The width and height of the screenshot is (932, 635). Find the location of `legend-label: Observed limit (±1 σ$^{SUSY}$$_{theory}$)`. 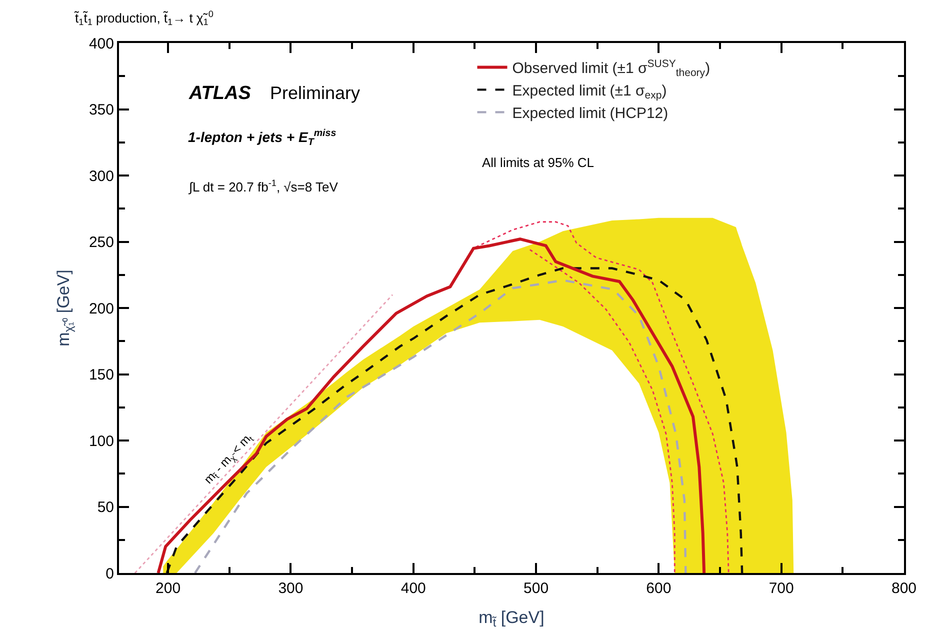

legend-label: Observed limit (±1 σ$^{SUSY}$$_{theory}$) is located at coordinates (611, 69).